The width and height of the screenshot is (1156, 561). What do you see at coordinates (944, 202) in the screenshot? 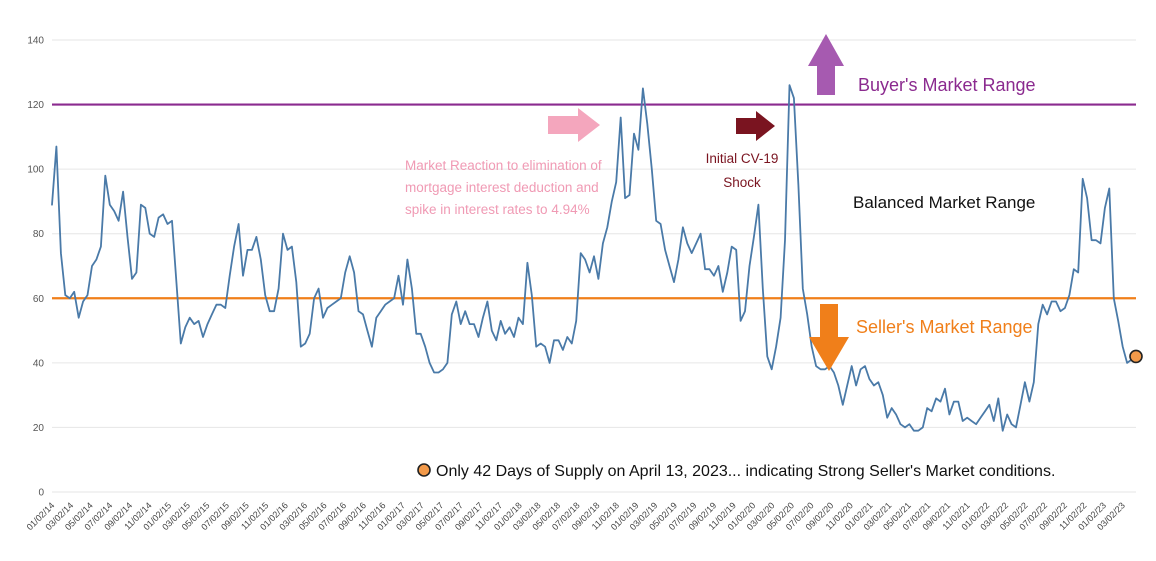
I see `balanced-market-label: Balanced Market Range` at bounding box center [944, 202].